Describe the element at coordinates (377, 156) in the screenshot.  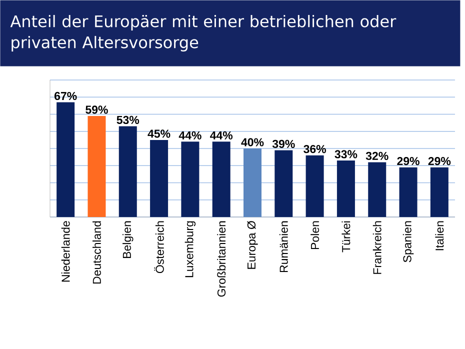
I see `data-label: 32%` at that location.